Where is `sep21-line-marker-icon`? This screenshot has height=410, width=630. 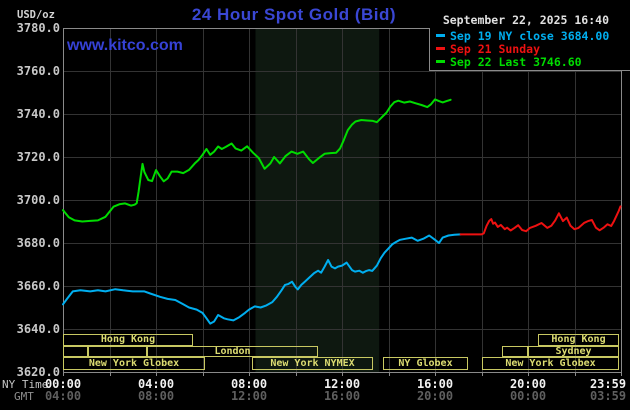 sep21-line-marker-icon is located at coordinates (440, 48).